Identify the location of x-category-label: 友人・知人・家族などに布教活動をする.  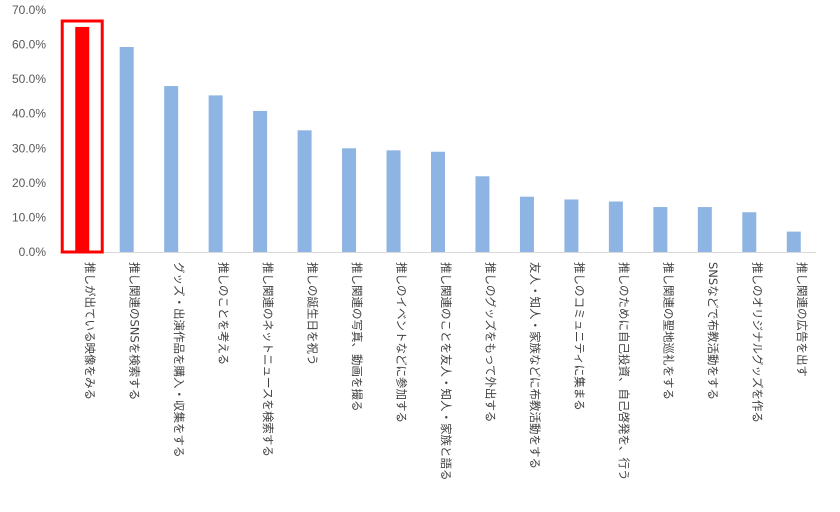
(535, 365).